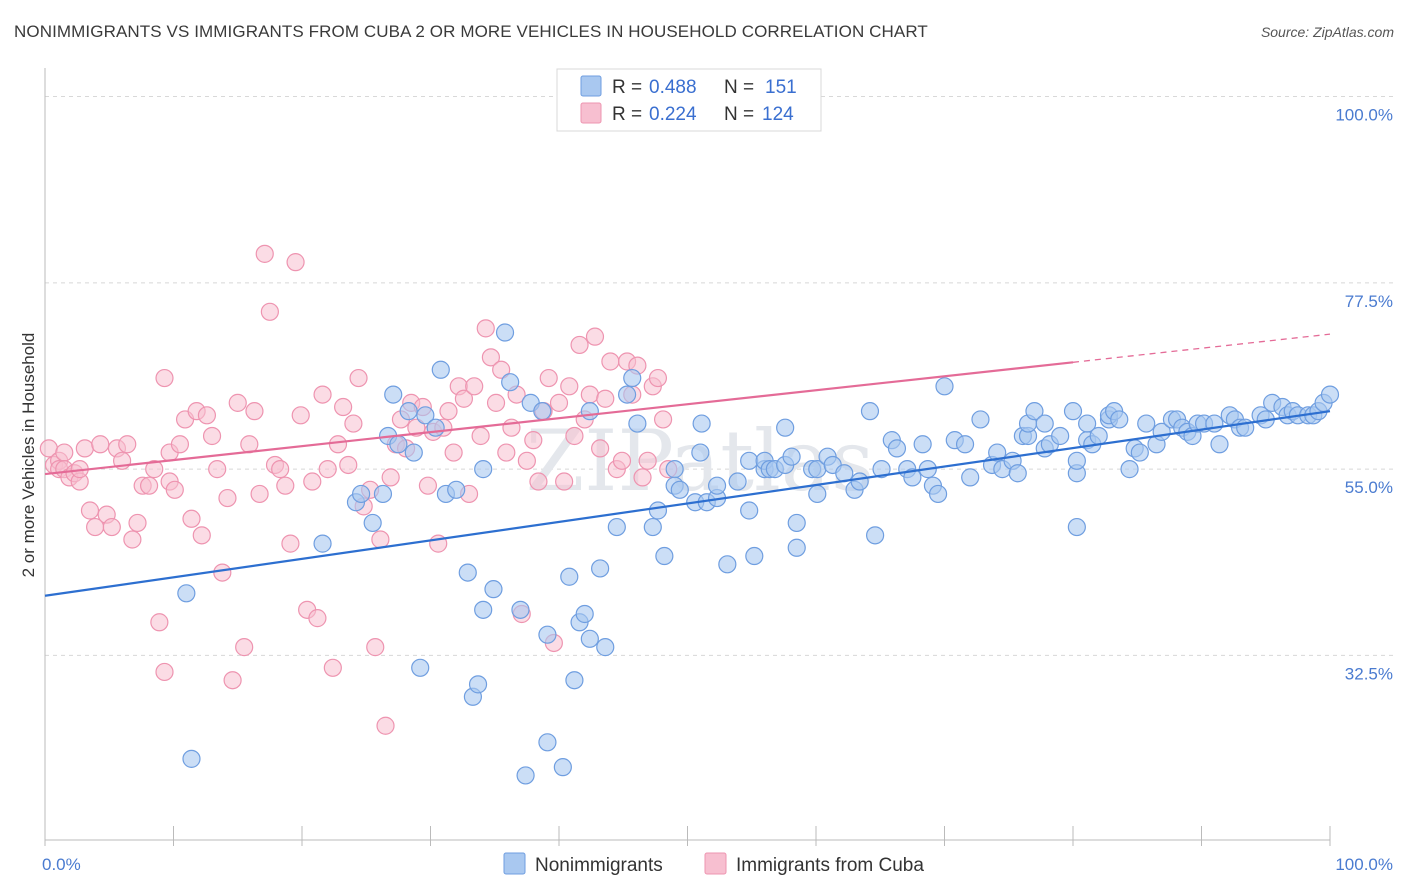  What do you see at coordinates (1369, 301) in the screenshot?
I see `y-tick-label-2: 77.5%` at bounding box center [1369, 301].